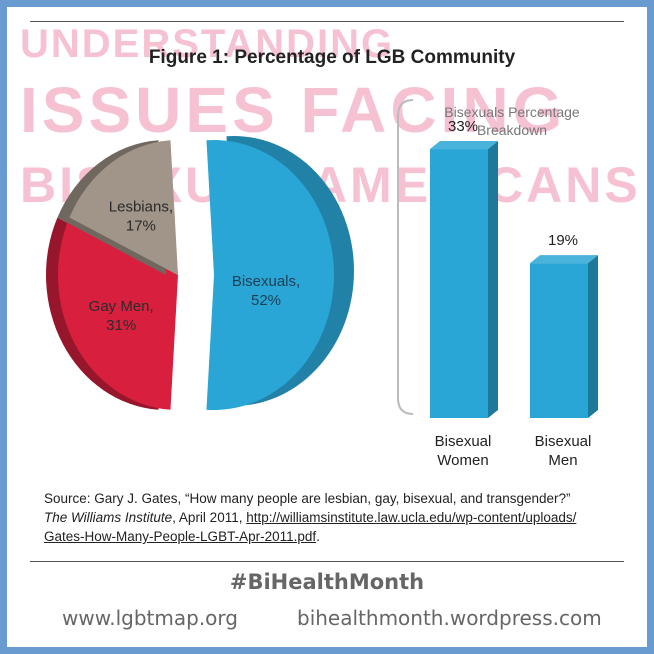  Describe the element at coordinates (141, 226) in the screenshot. I see `pie-value-label: 17%` at that location.